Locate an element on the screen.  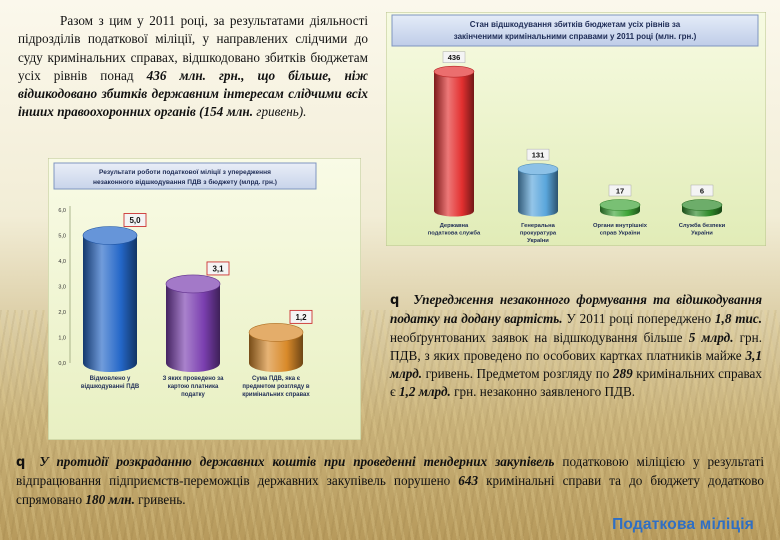
chart1-y-tick: 6,0 is located at coordinates (62, 211).